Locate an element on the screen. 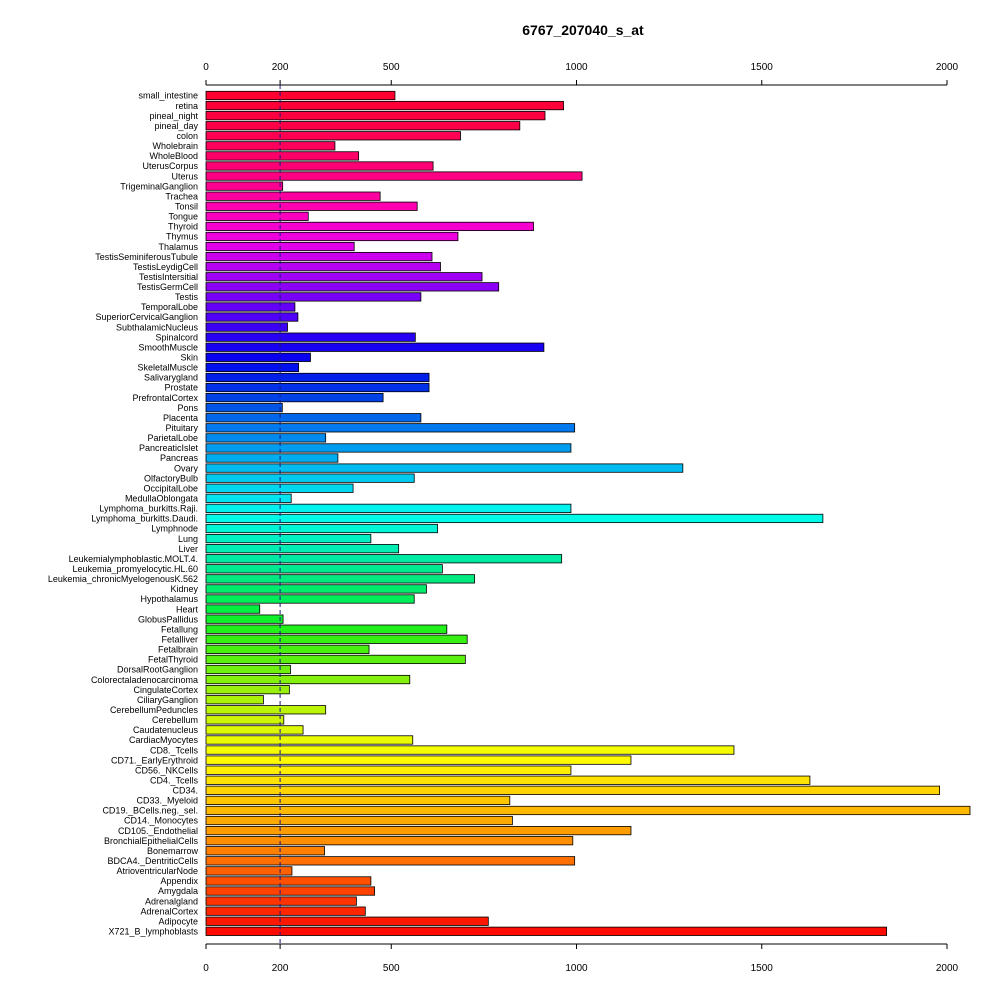  top-tick-label: 1000 is located at coordinates (576, 67).